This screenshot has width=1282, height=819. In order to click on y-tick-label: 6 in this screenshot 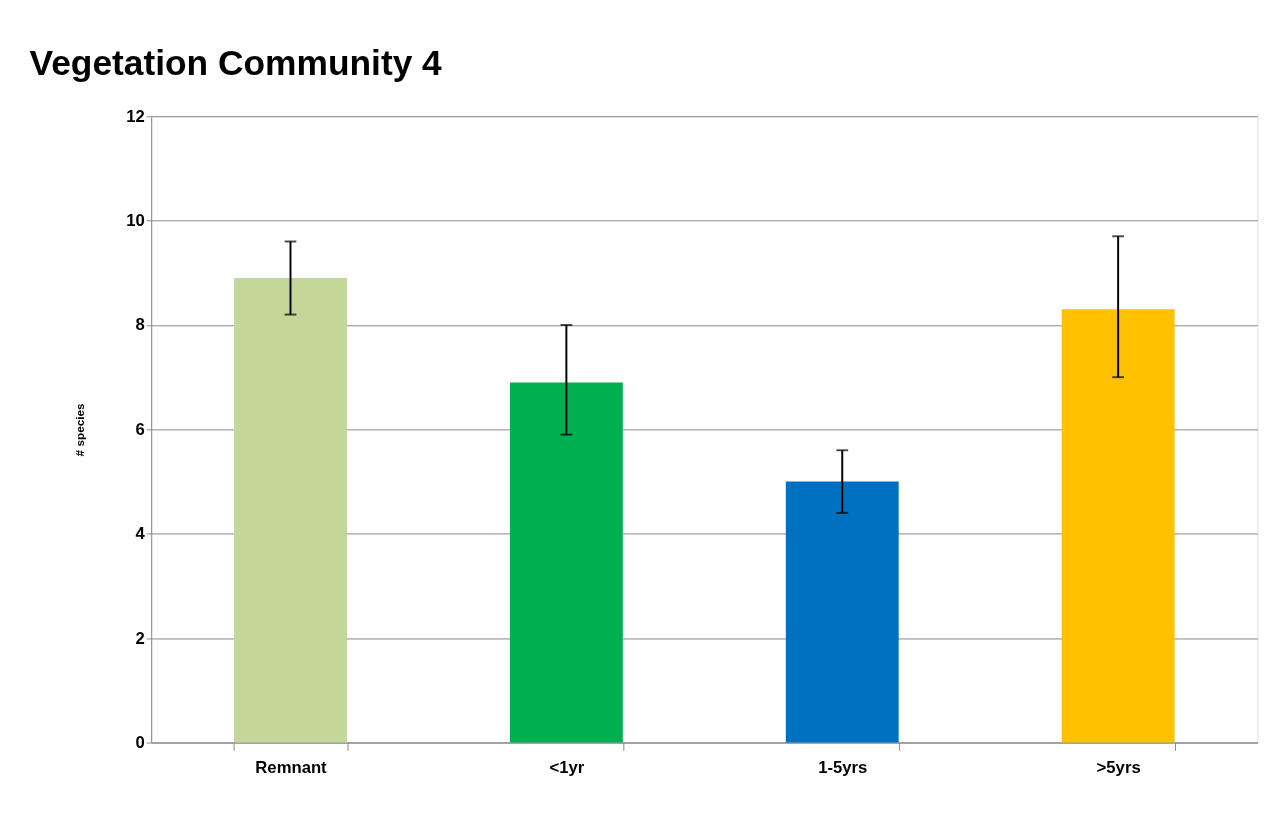, I will do `click(140, 429)`.